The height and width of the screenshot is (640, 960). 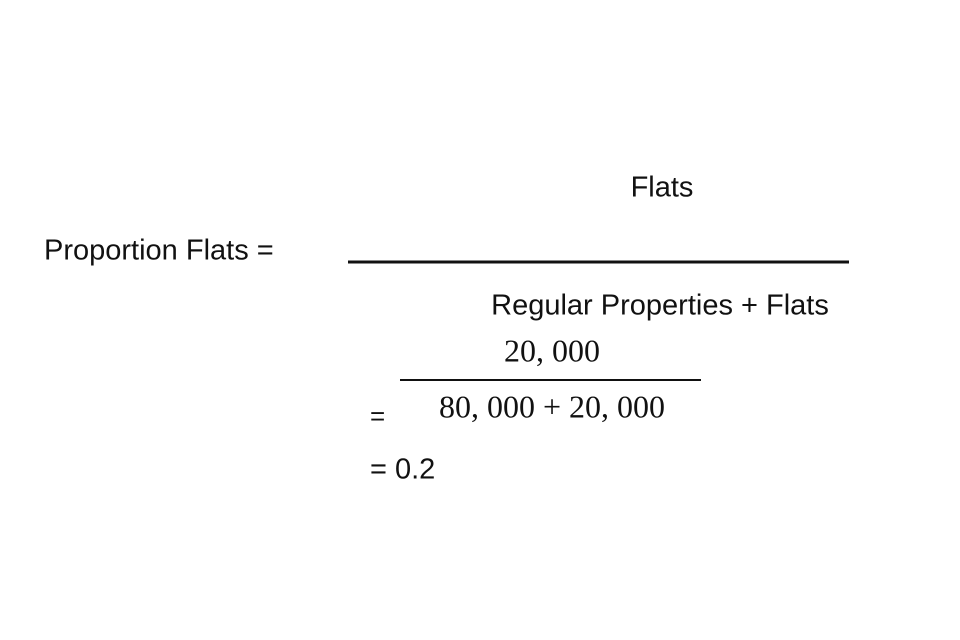 What do you see at coordinates (662, 188) in the screenshot?
I see `formula-numerator: Flats` at bounding box center [662, 188].